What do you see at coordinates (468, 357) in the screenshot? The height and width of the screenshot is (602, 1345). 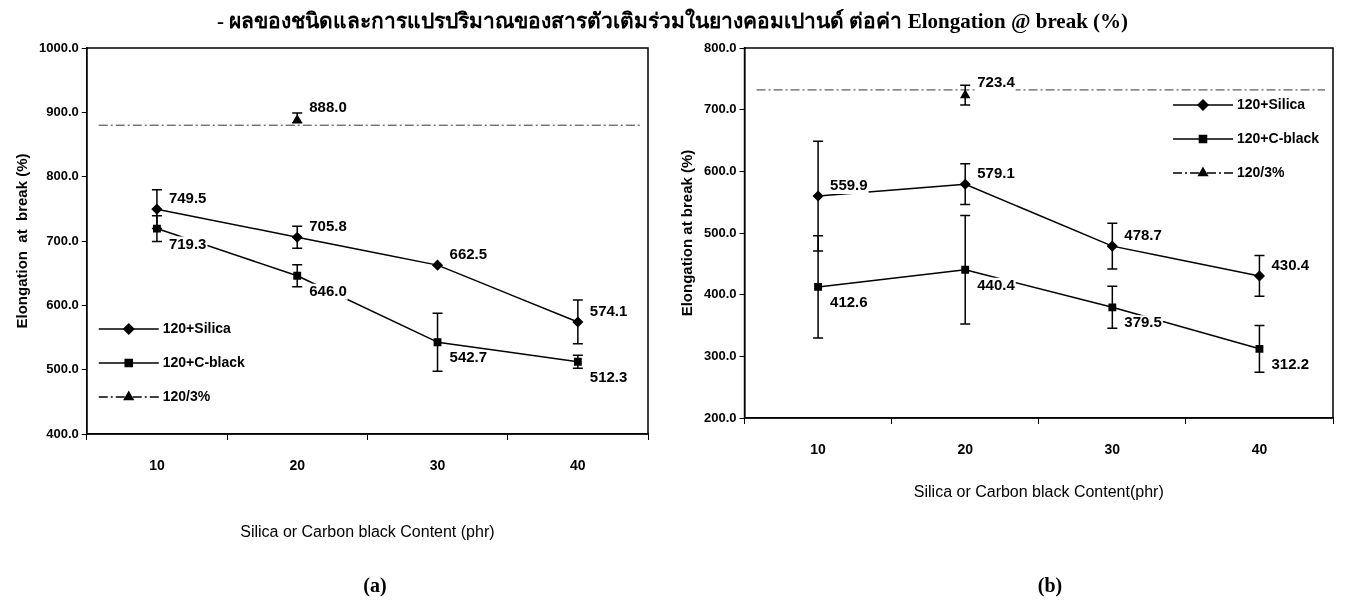 I see `data-label: 542.7` at bounding box center [468, 357].